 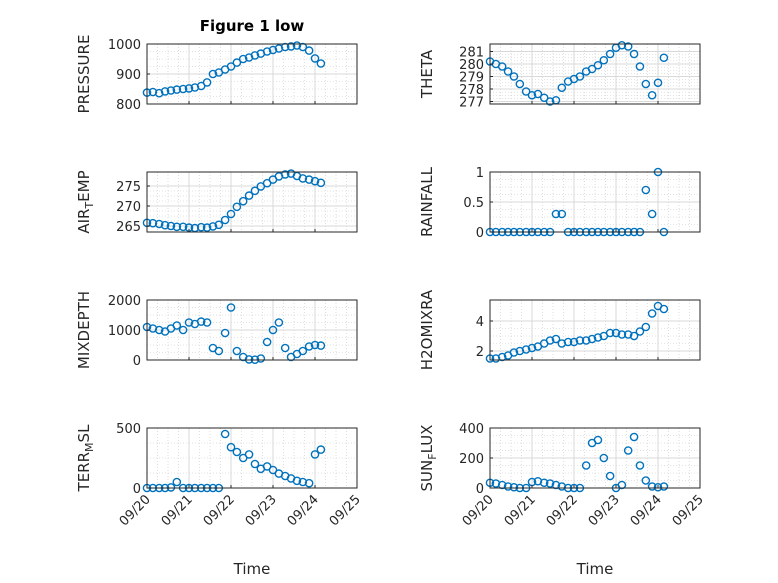 I want to click on y-tick-label: 800, so click(x=128, y=105).